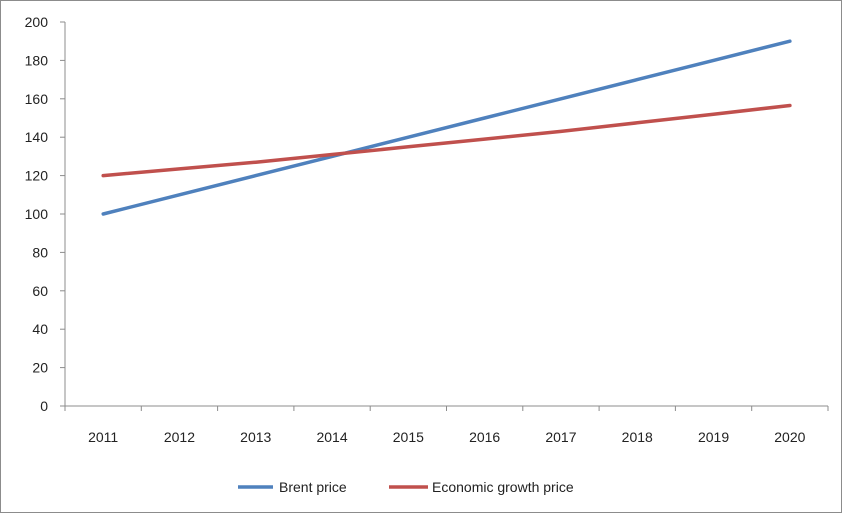  Describe the element at coordinates (37, 22) in the screenshot. I see `y-tick-label: 200` at that location.